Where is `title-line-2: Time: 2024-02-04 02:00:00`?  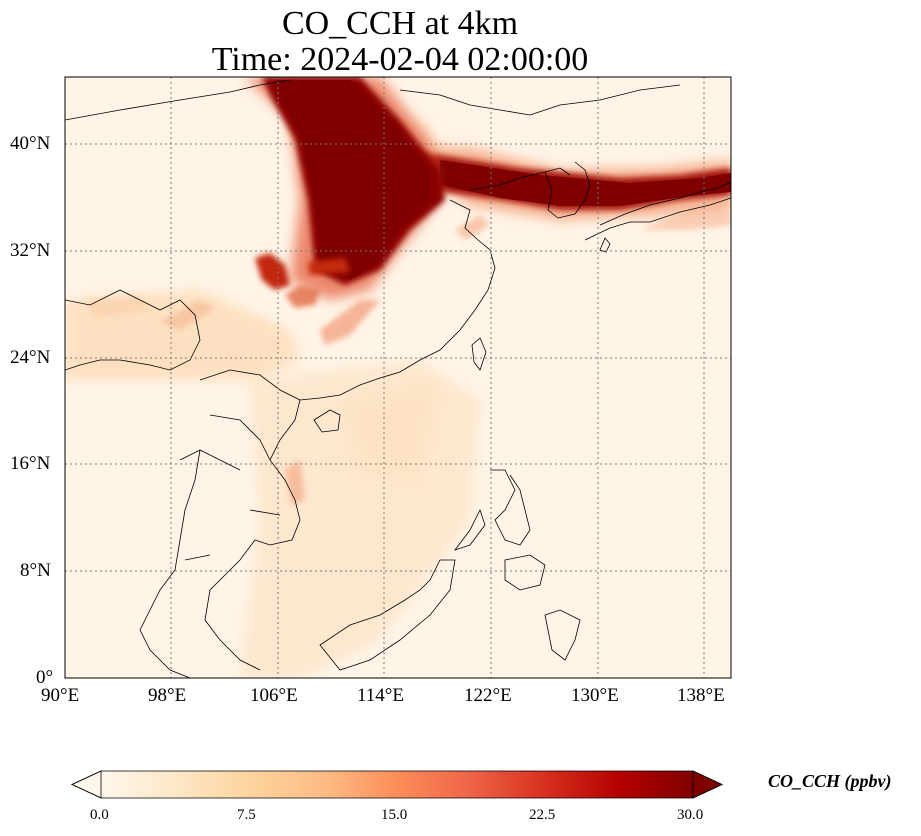
title-line-2: Time: 2024-02-04 02:00:00 is located at coordinates (400, 59).